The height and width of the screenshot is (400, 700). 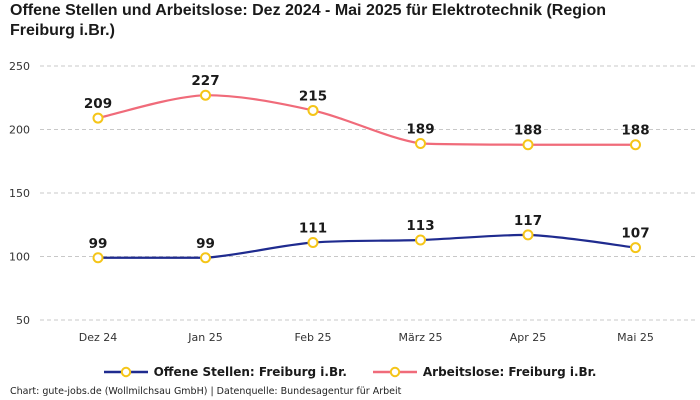 I want to click on x-tick-label: Apr 25, so click(x=528, y=337).